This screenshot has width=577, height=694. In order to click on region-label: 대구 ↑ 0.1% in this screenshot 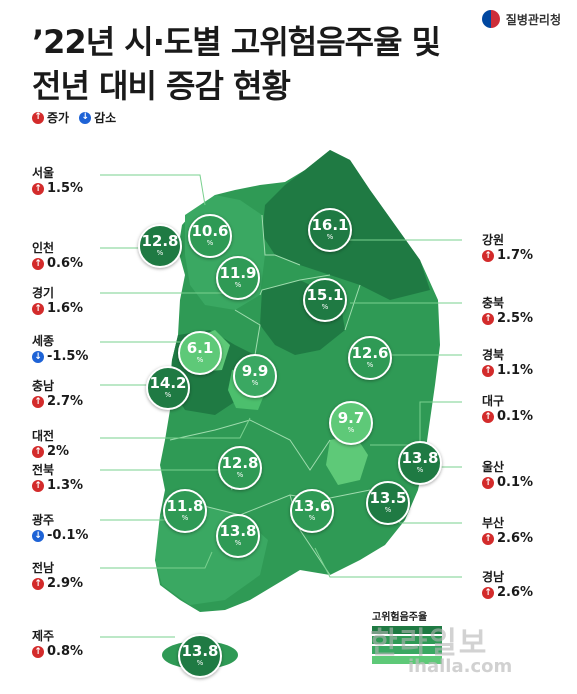, I will do `click(507, 409)`.